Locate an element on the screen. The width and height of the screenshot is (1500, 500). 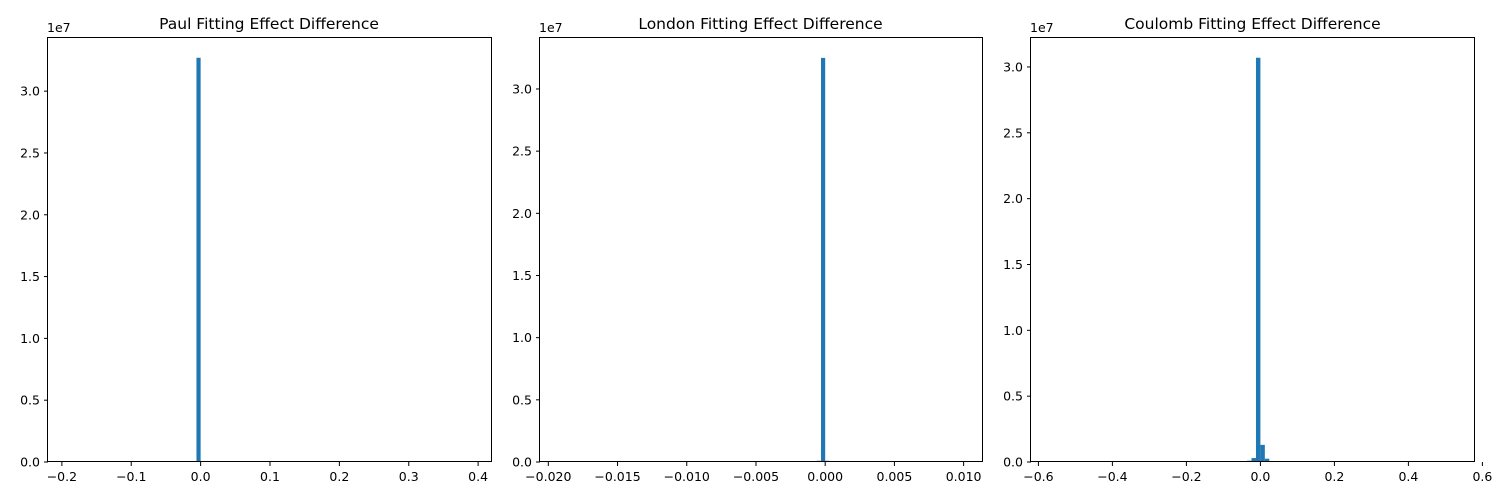
chart-title: Paul Fitting Effect Difference is located at coordinates (269, 24).